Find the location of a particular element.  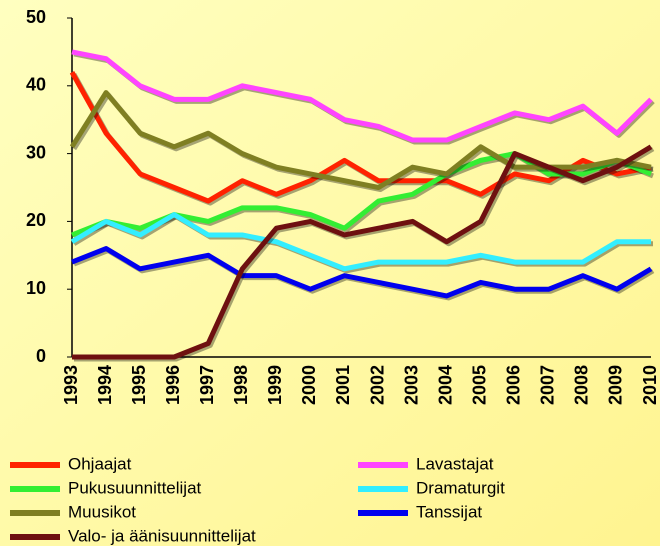

y-tick-label: 40 is located at coordinates (36, 85).